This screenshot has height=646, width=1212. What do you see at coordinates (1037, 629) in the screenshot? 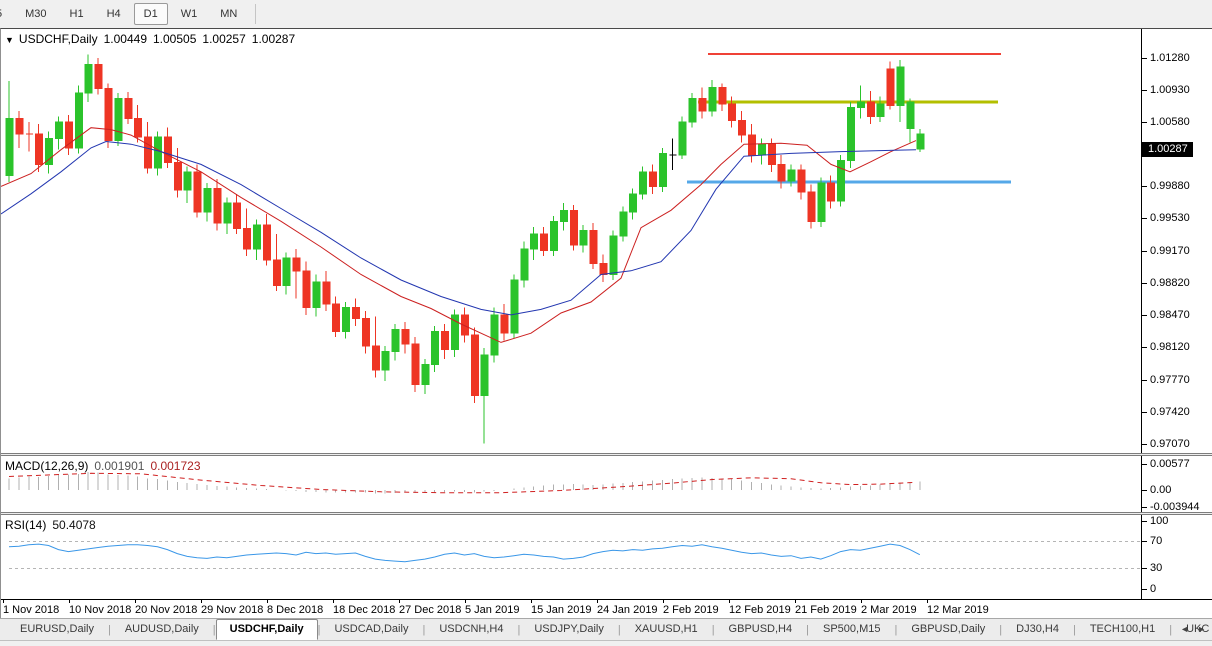
I see `chart-tab-dj30: DJ30,H4` at bounding box center [1037, 629].